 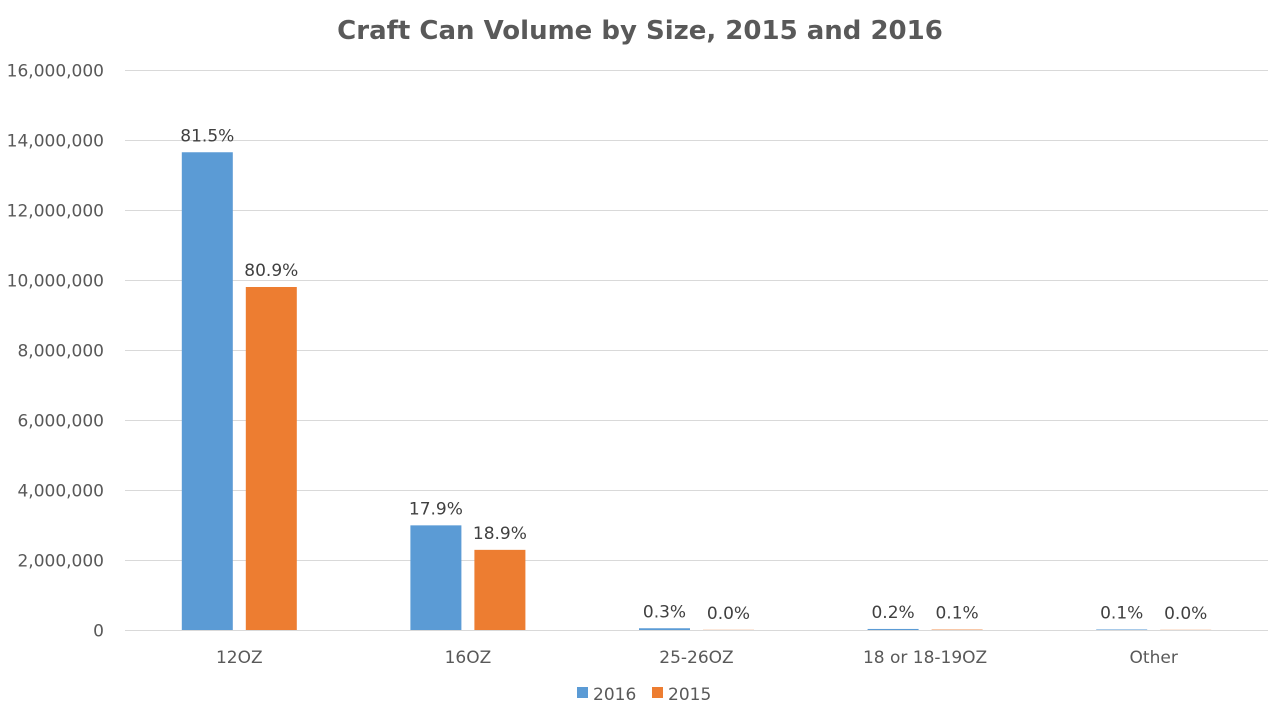 What do you see at coordinates (55, 282) in the screenshot?
I see `y-tick-label: 10,000,000` at bounding box center [55, 282].